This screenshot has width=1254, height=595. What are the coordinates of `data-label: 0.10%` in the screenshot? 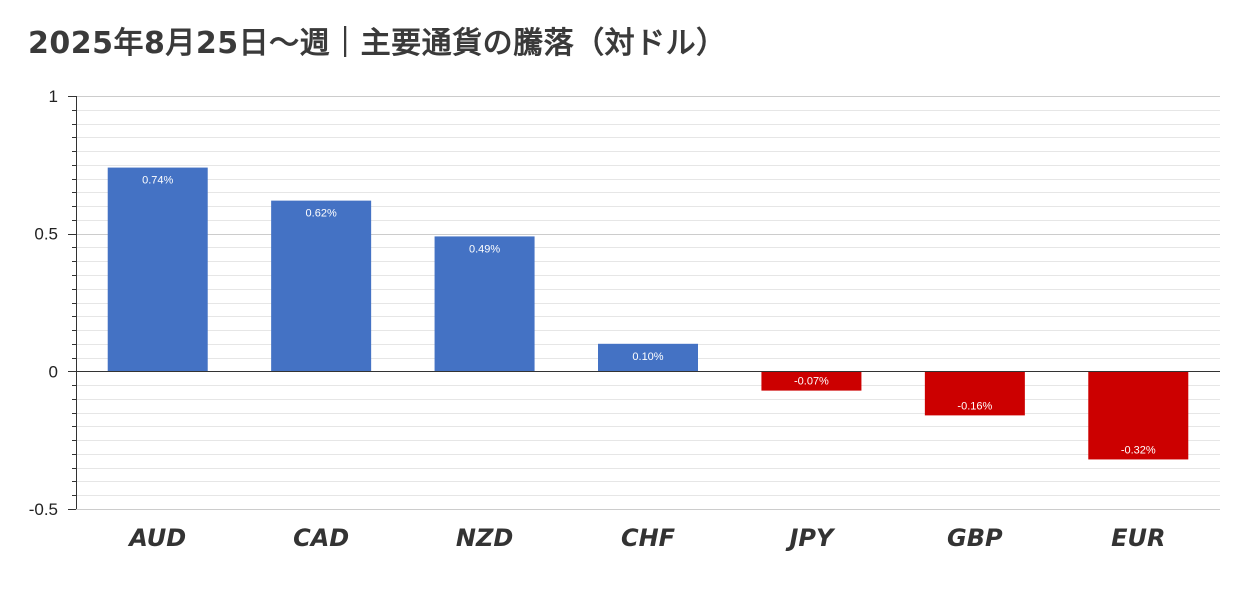 It's located at (647, 357).